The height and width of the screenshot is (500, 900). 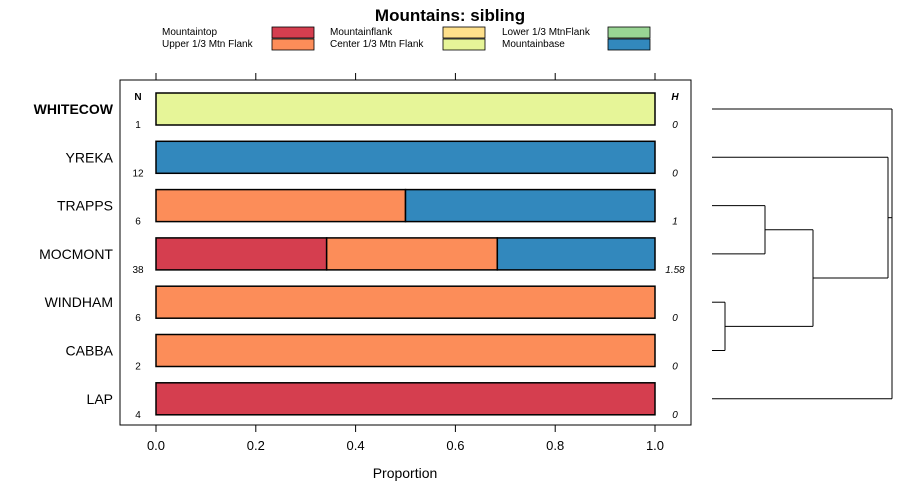 What do you see at coordinates (675, 270) in the screenshot?
I see `h-value: 1.58` at bounding box center [675, 270].